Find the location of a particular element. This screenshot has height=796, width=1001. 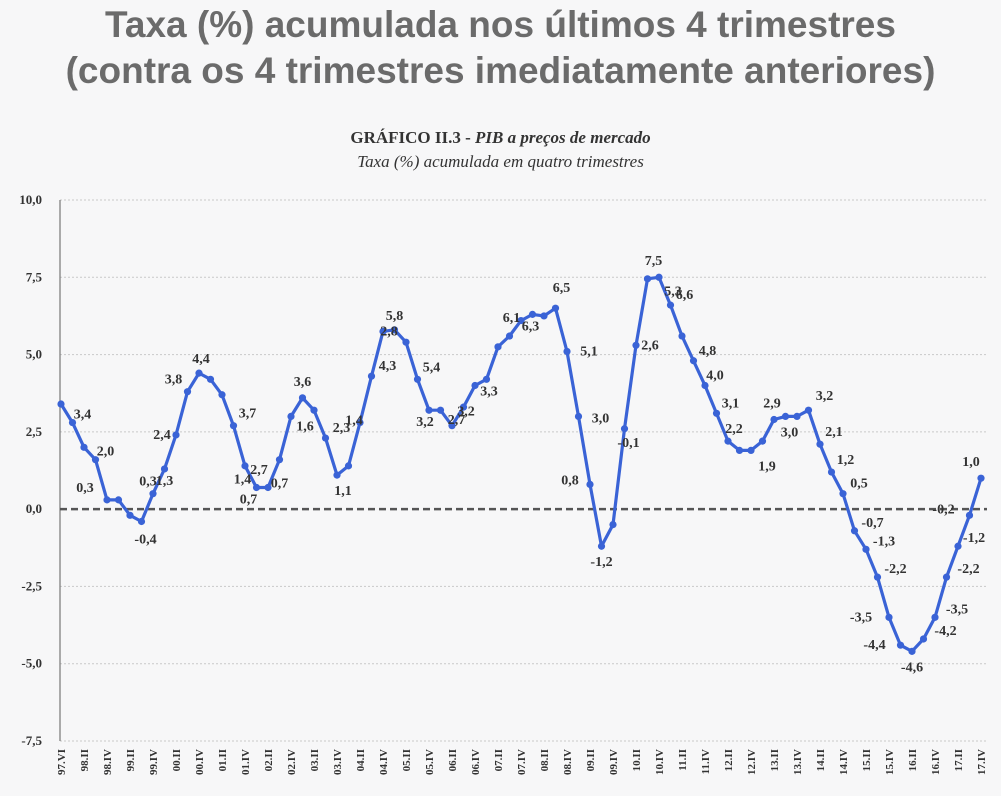

data-label: 3,6 is located at coordinates (303, 382).